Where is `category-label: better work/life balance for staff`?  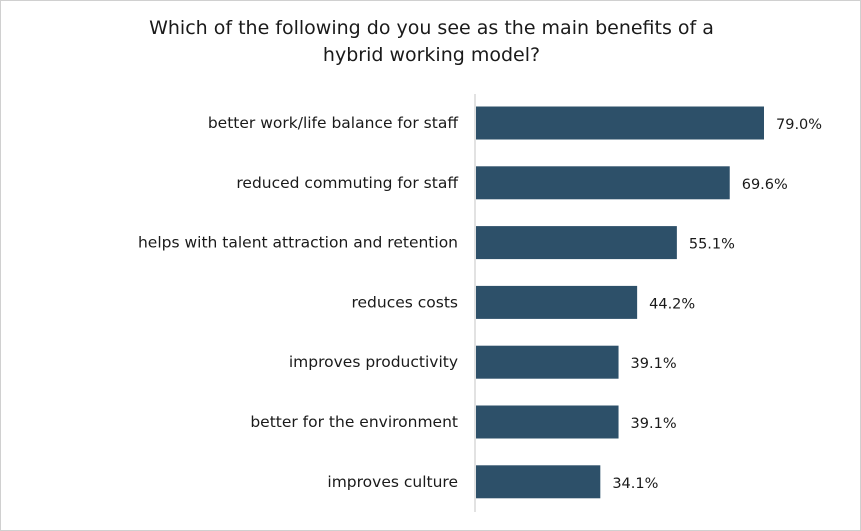
category-label: better work/life balance for staff is located at coordinates (333, 123).